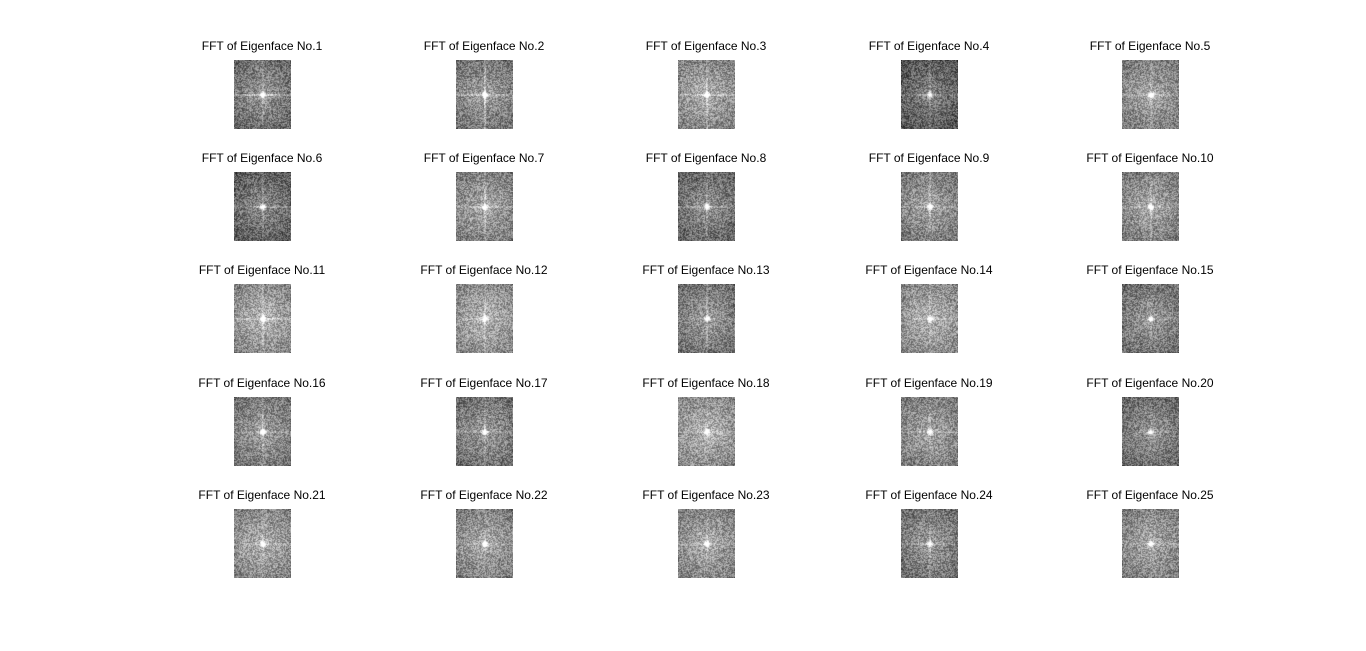 The width and height of the screenshot is (1366, 651). What do you see at coordinates (1150, 383) in the screenshot?
I see `subplot-title: FFT of Eigenface No.20` at bounding box center [1150, 383].